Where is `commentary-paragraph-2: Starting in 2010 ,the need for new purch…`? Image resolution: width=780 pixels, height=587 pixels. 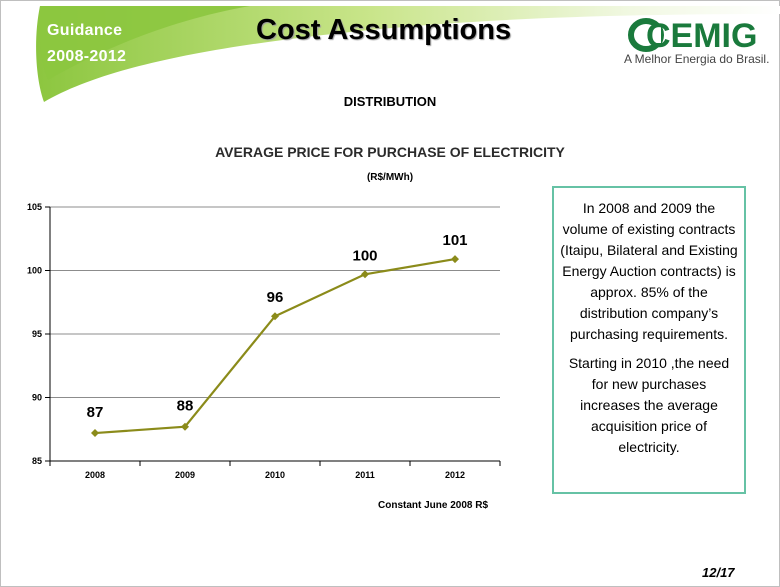 commentary-paragraph-2: Starting in 2010 ,the need for new purch… is located at coordinates (649, 405).